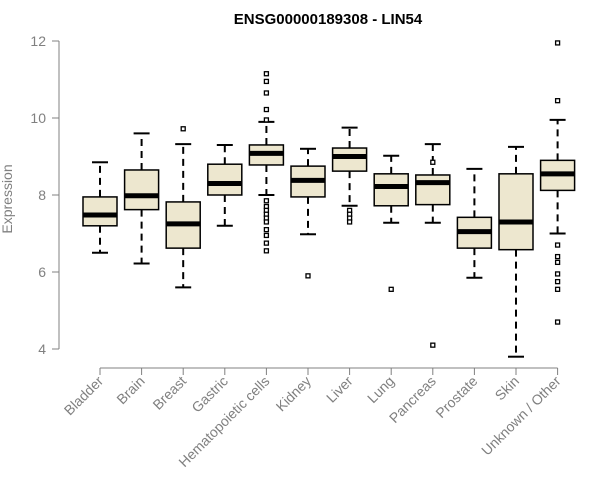  What do you see at coordinates (38, 118) in the screenshot?
I see `y-tick-label: 10` at bounding box center [38, 118].